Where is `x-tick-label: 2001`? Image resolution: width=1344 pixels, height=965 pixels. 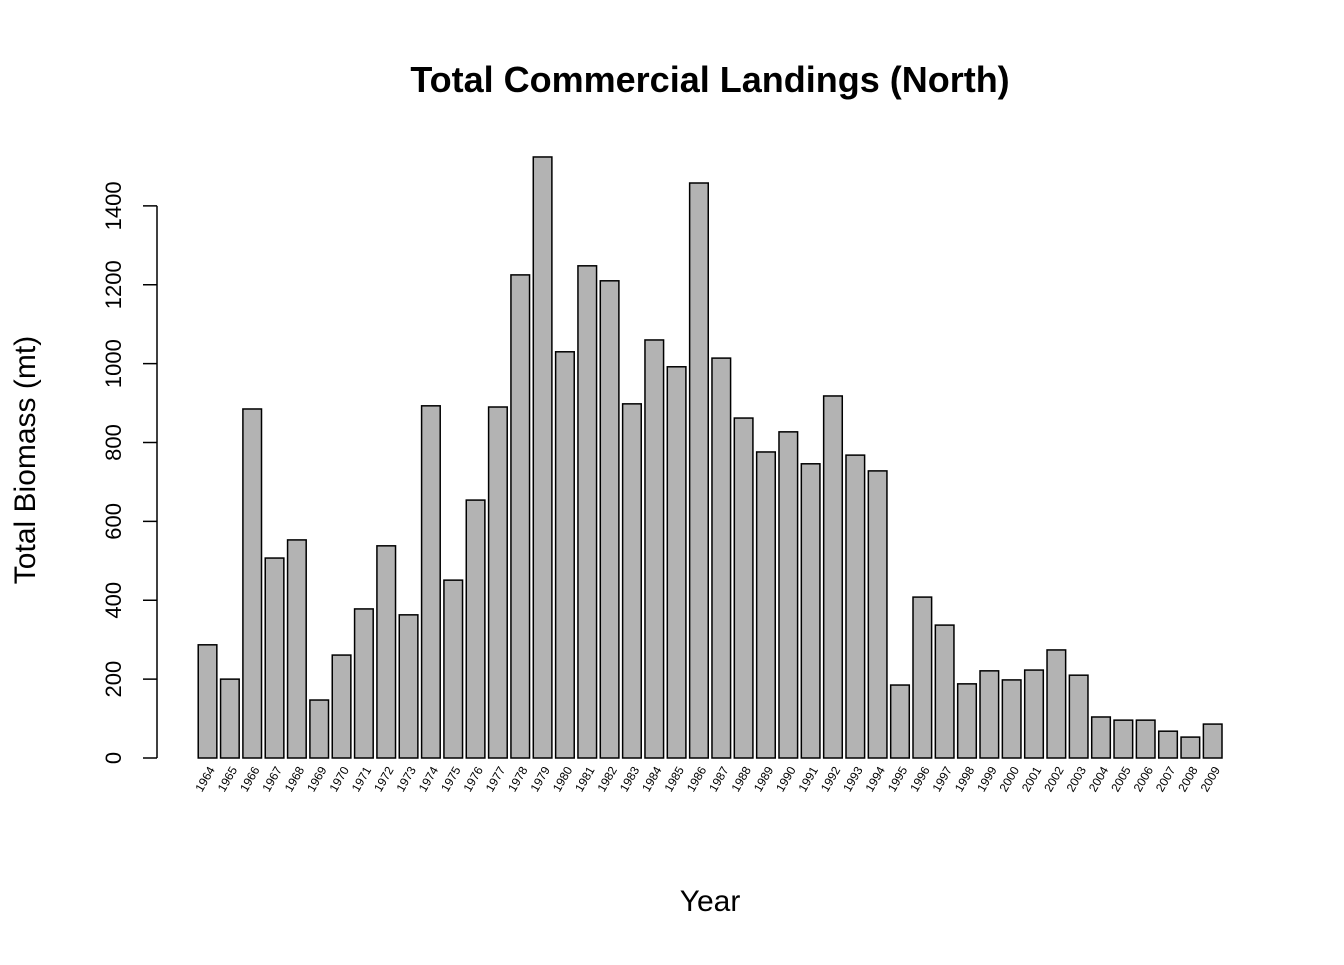
x-tick-label: 2001 is located at coordinates (1032, 779).